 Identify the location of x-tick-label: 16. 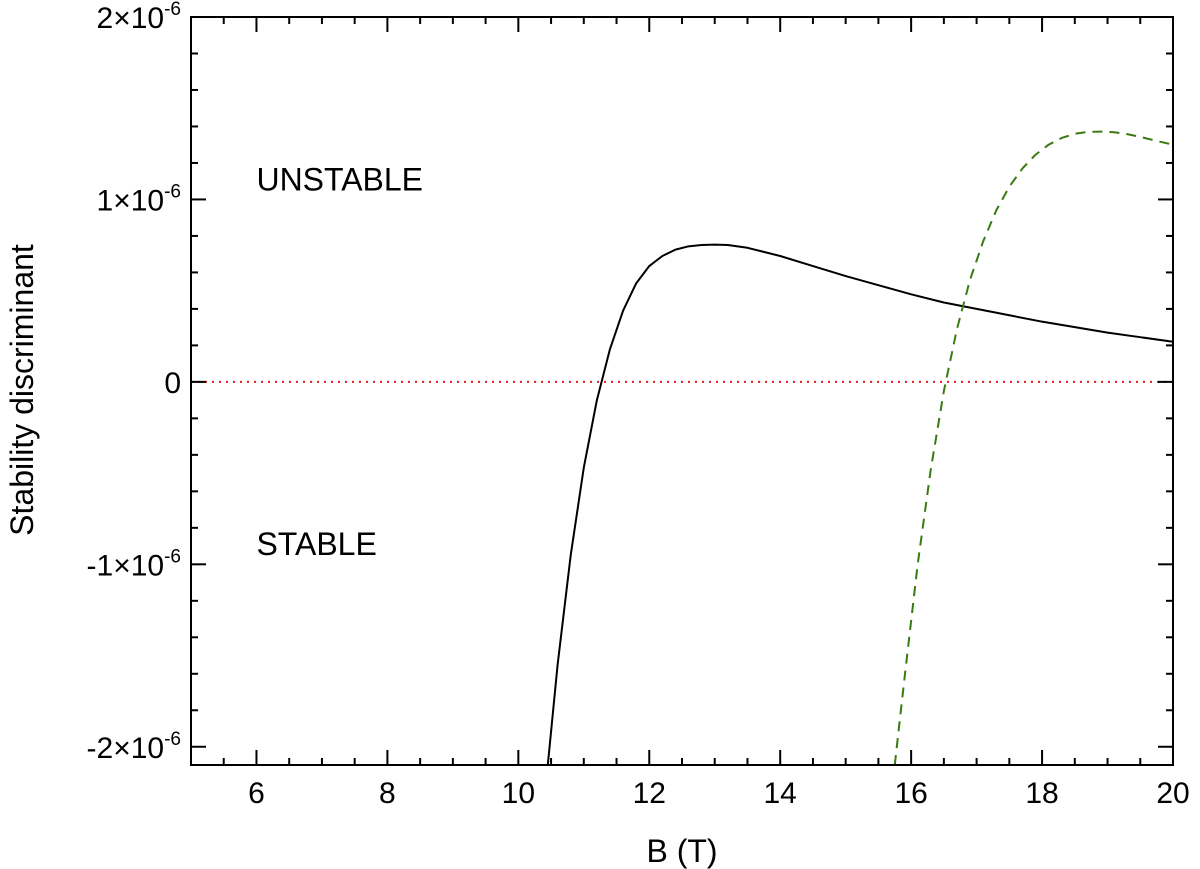
(910, 793).